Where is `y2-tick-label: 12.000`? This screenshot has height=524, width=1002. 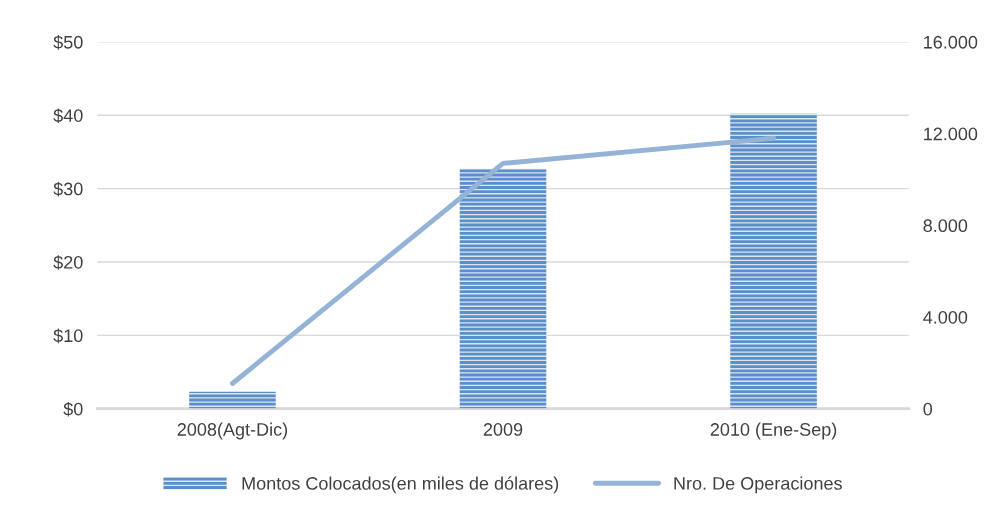 y2-tick-label: 12.000 is located at coordinates (951, 134).